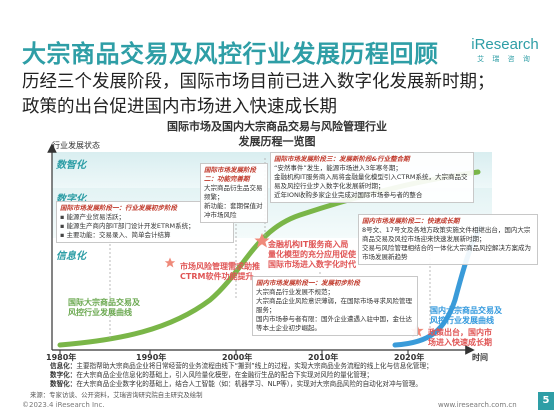 The width and height of the screenshot is (554, 415). I want to click on copyright: ©2023.4 iResearch Inc., so click(63, 405).